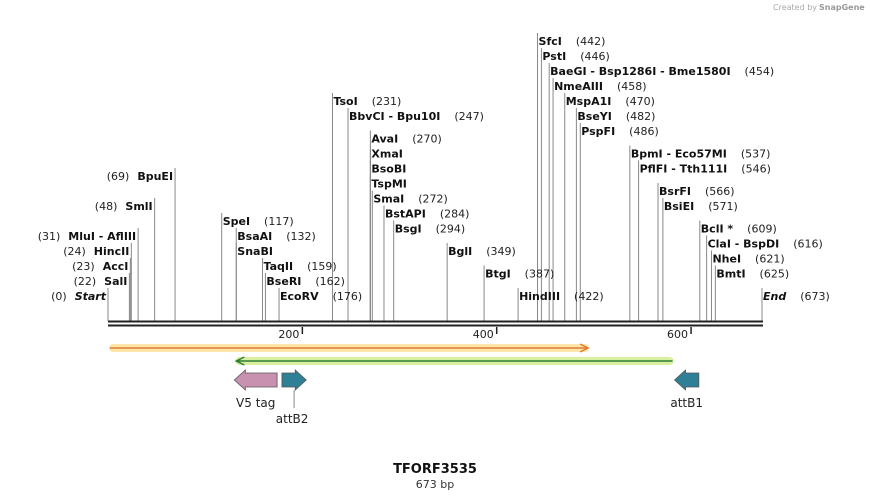 The image size is (870, 500). I want to click on ruler-label-400: 400, so click(483, 334).